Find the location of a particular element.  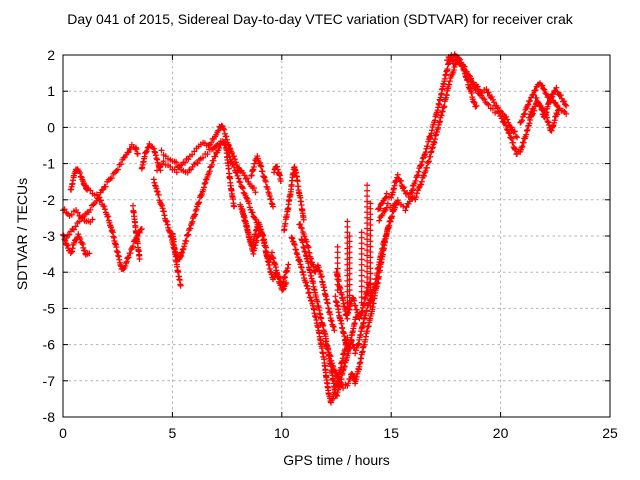

y-tick-label: 2 is located at coordinates (51, 55).